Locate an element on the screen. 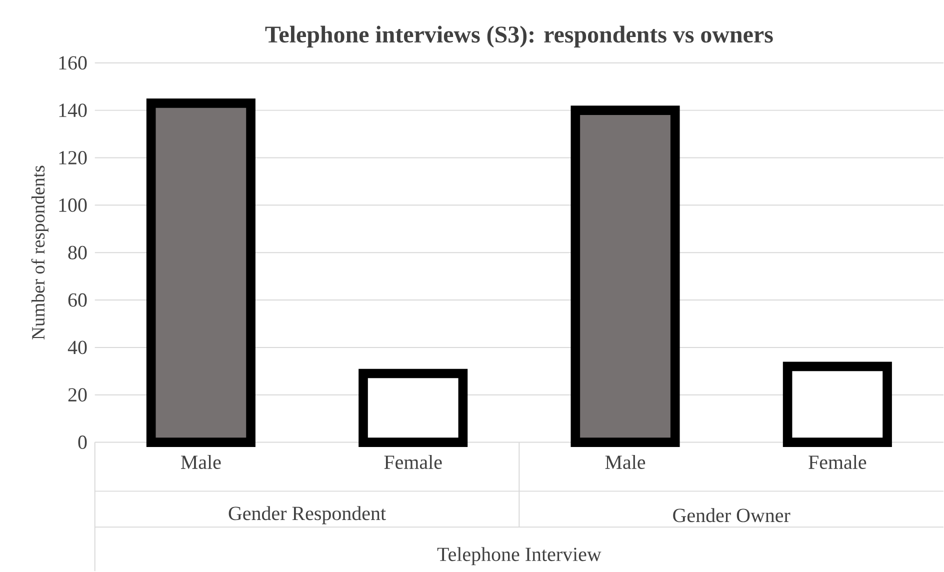  y-tick-label: 120 is located at coordinates (73, 158).